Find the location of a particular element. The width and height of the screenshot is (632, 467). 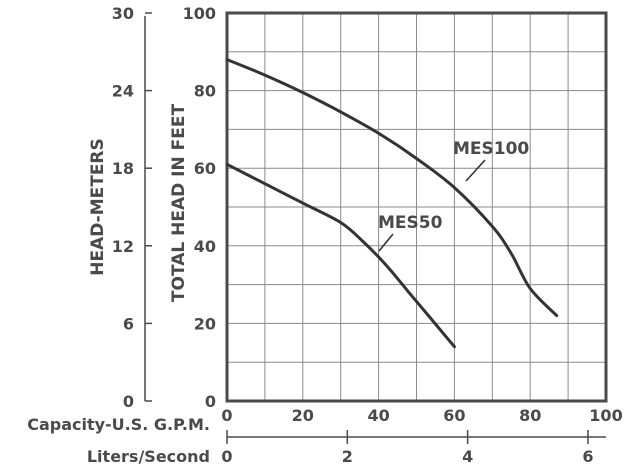

liters-second-tick-label: 6 is located at coordinates (587, 456).